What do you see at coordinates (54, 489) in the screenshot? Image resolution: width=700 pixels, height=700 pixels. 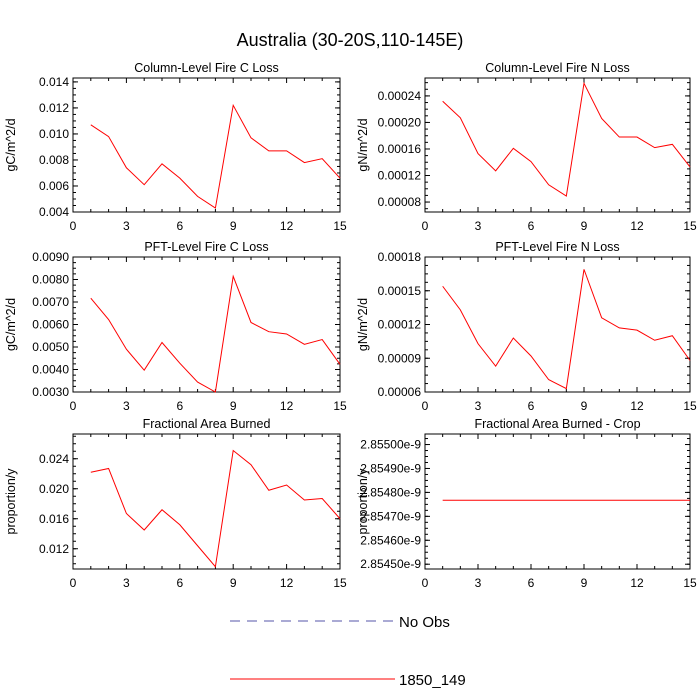 I see `y-tick-label: 0.020` at bounding box center [54, 489].